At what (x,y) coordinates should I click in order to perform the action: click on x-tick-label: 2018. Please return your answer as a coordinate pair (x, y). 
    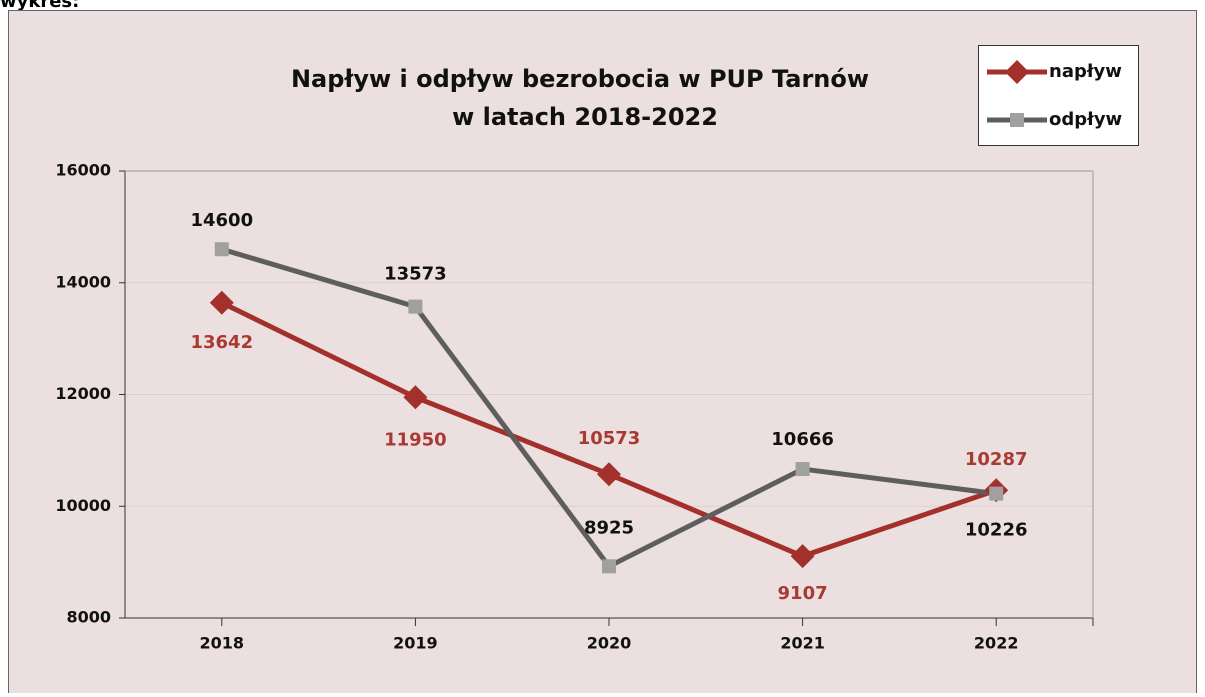
    Looking at the image, I should click on (222, 643).